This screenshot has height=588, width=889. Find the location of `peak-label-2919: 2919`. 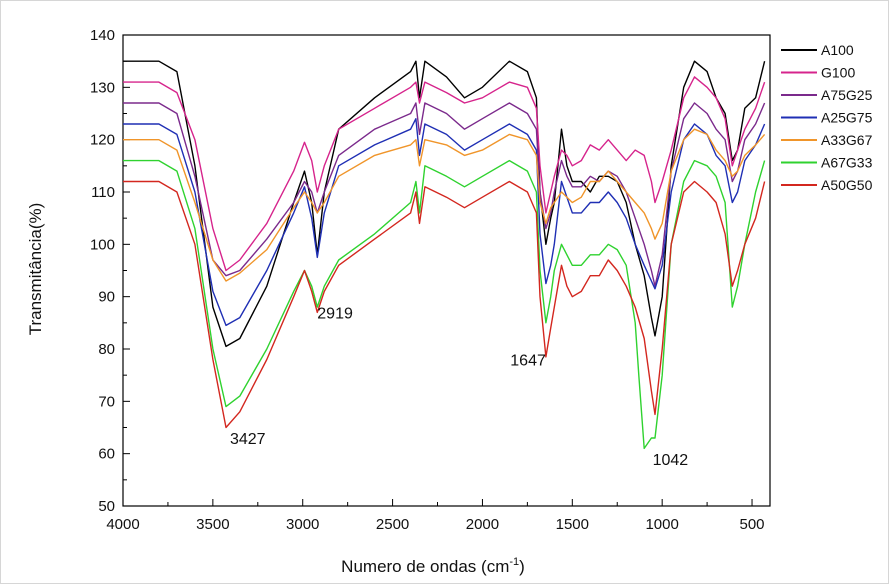

peak-label-2919: 2919 is located at coordinates (335, 313).